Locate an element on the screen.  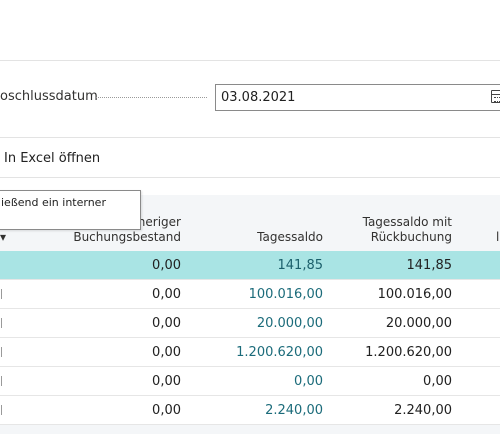
tooltip-text: ießend ein interner is located at coordinates (53, 202).